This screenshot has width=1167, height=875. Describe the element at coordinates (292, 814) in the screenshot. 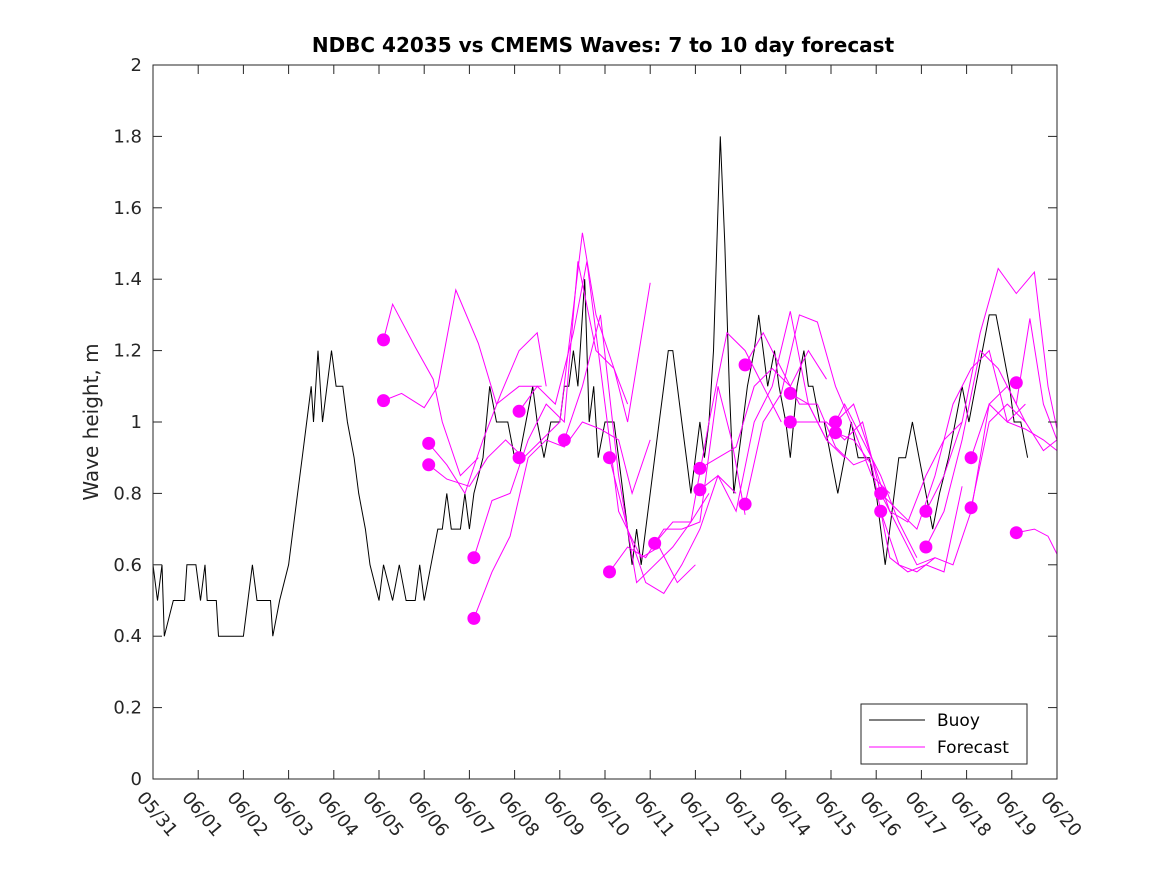

I see `x-tick-label: 06/03` at that location.